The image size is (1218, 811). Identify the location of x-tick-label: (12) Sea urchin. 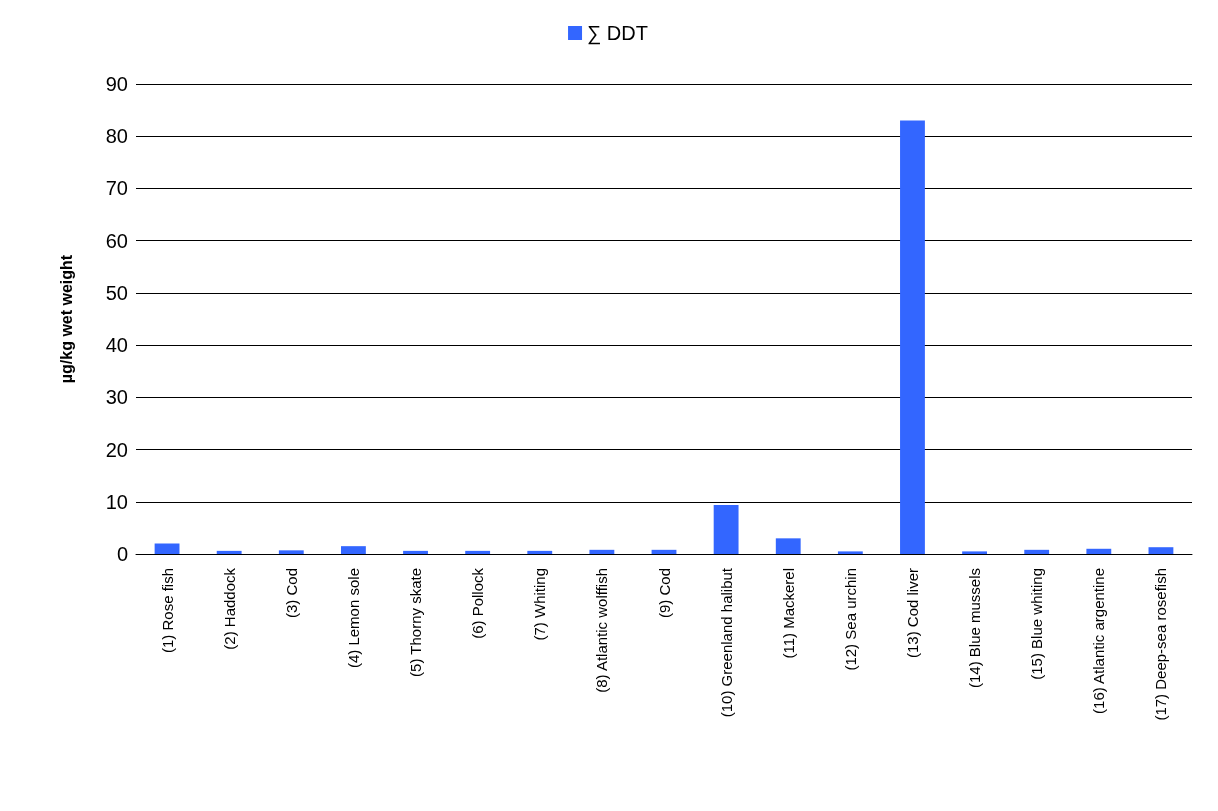
(850, 619).